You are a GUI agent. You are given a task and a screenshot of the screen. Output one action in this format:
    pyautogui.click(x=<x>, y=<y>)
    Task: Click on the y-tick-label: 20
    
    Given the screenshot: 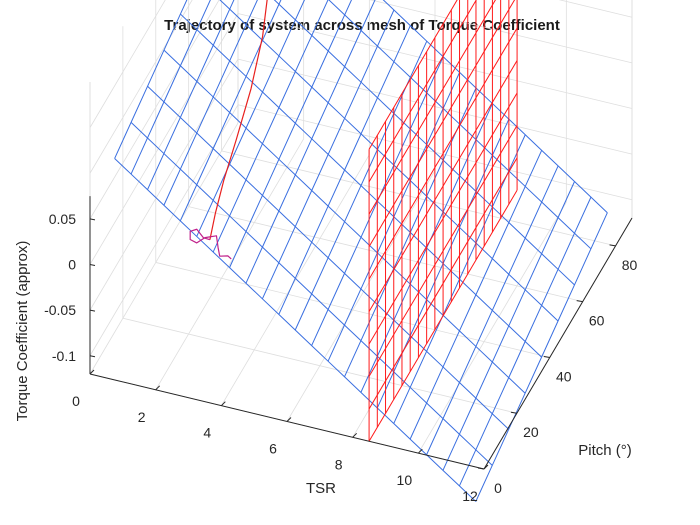 What is the action you would take?
    pyautogui.click(x=531, y=432)
    